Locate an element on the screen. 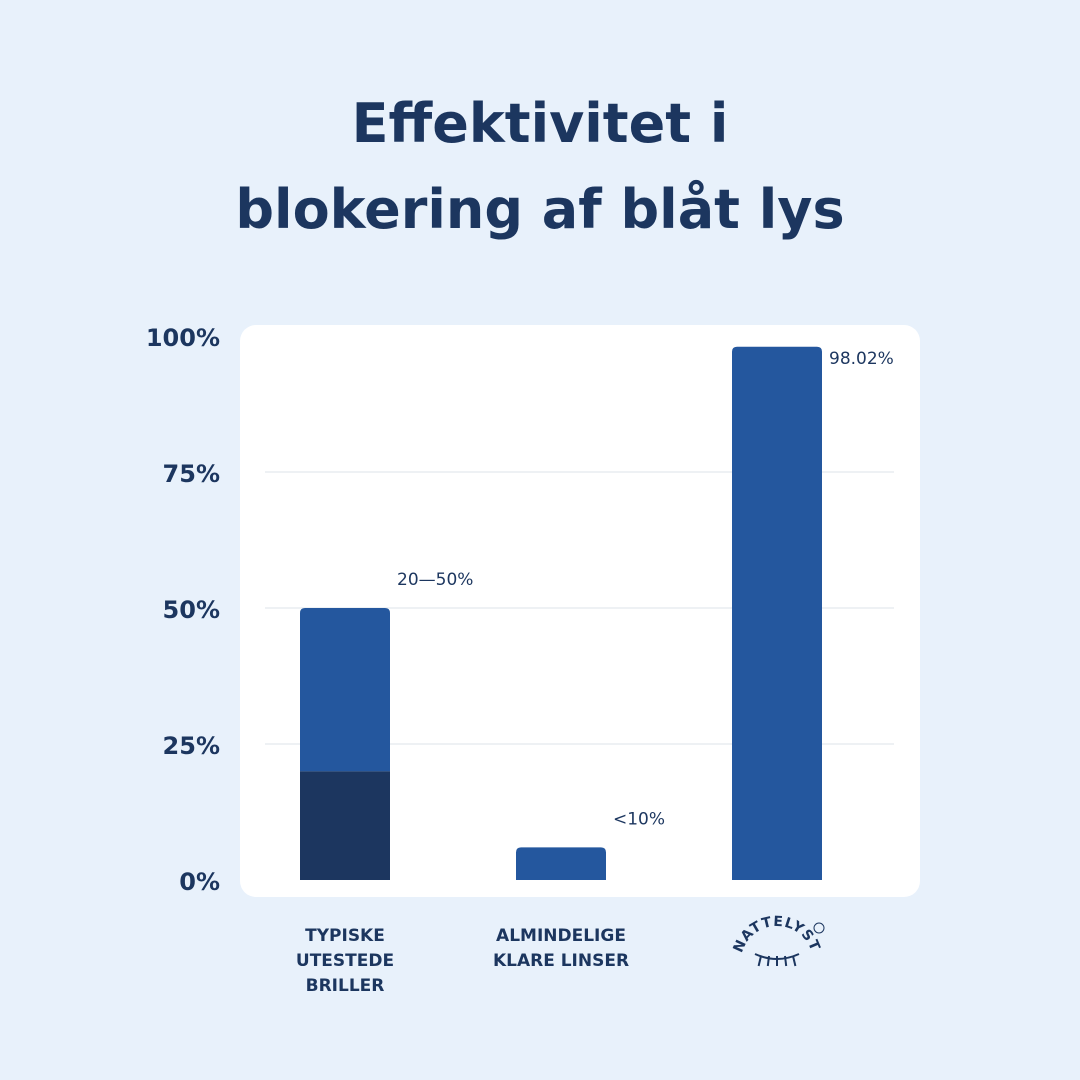 Image resolution: width=1080 pixels, height=1080 pixels. value-label: 20—50% is located at coordinates (435, 580).